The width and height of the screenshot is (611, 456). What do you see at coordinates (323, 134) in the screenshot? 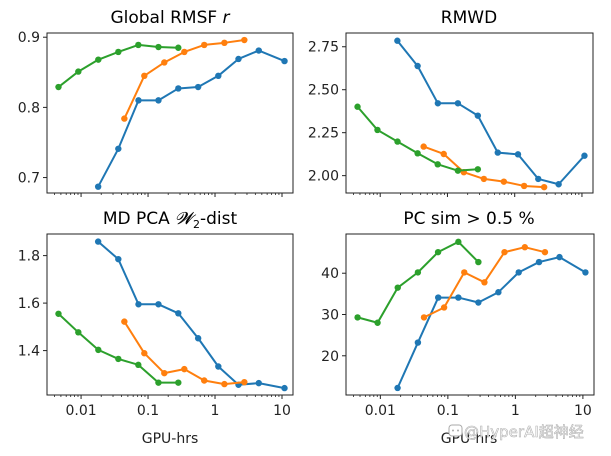
I see `y-tick-label: 2.25` at bounding box center [323, 134].